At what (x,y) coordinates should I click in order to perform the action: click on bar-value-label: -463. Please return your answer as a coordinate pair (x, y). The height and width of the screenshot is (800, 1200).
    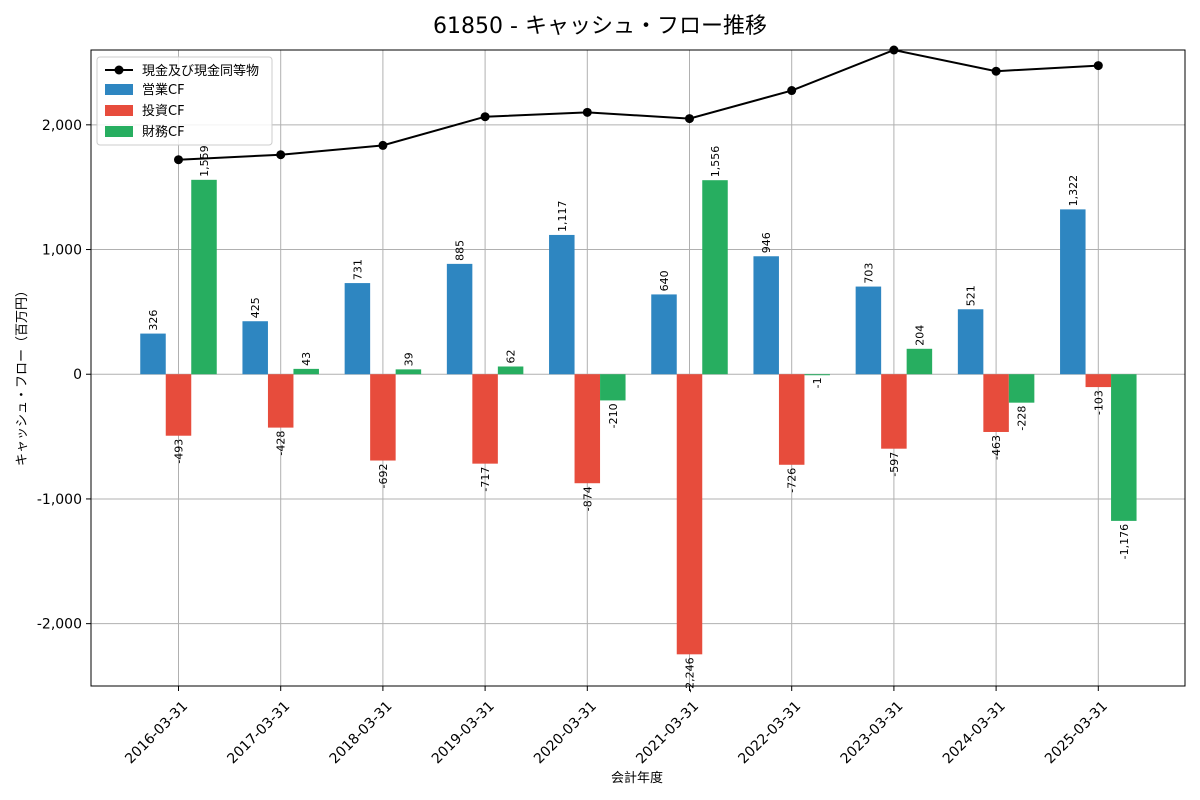
    Looking at the image, I should click on (996, 447).